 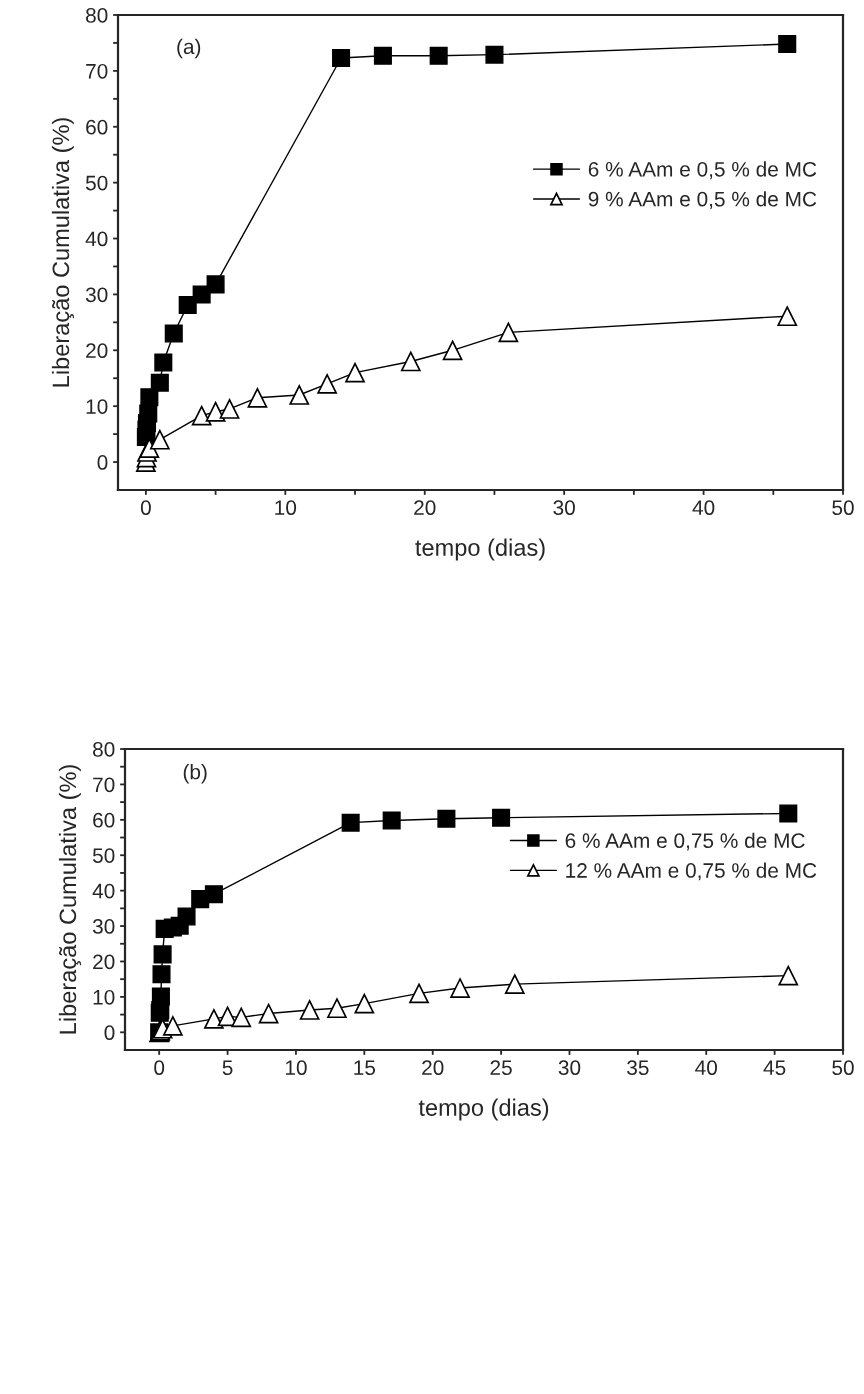 What do you see at coordinates (365, 1068) in the screenshot?
I see `x-tick-label: 15` at bounding box center [365, 1068].